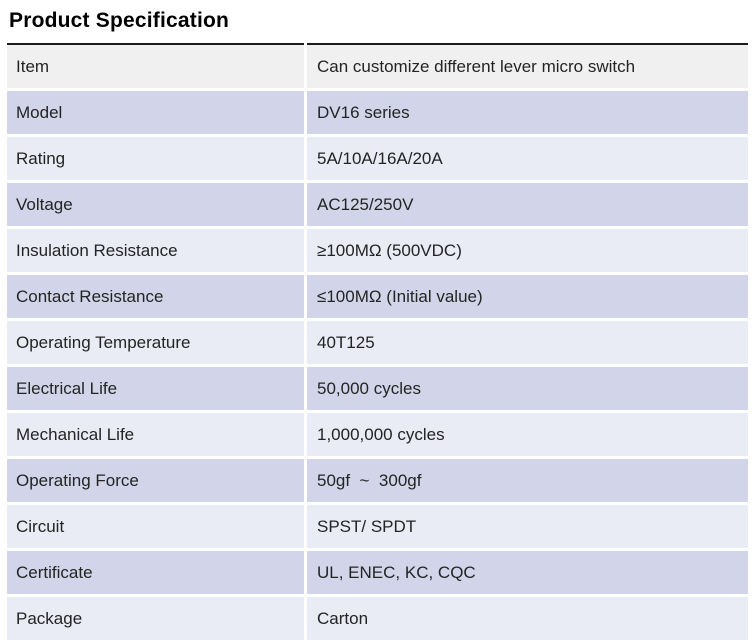 The image size is (754, 644). Describe the element at coordinates (527, 296) in the screenshot. I see `spec-value-cell: ≤100MΩ (Initial value)` at that location.